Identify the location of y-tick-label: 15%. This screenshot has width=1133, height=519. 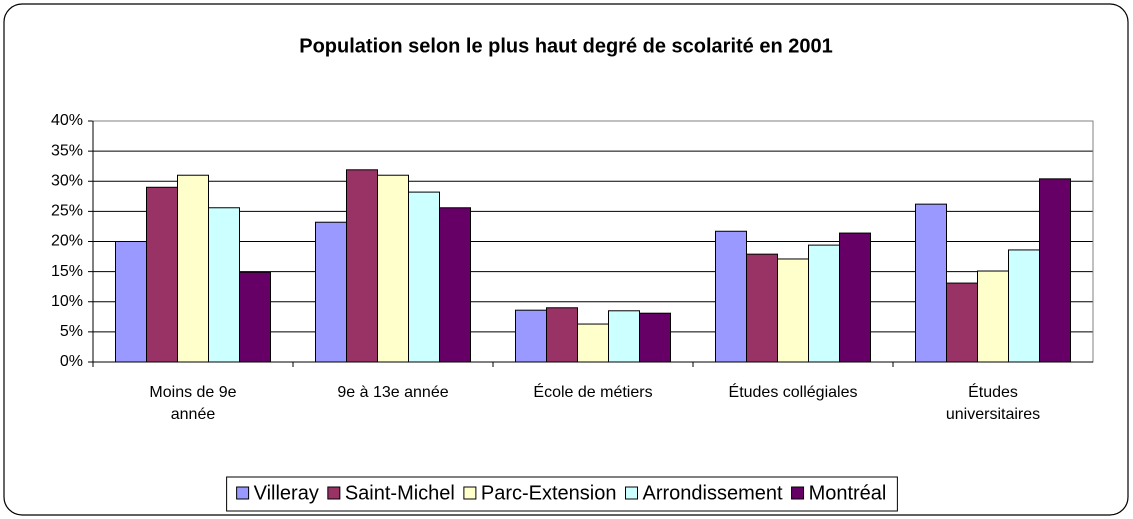
(67, 271).